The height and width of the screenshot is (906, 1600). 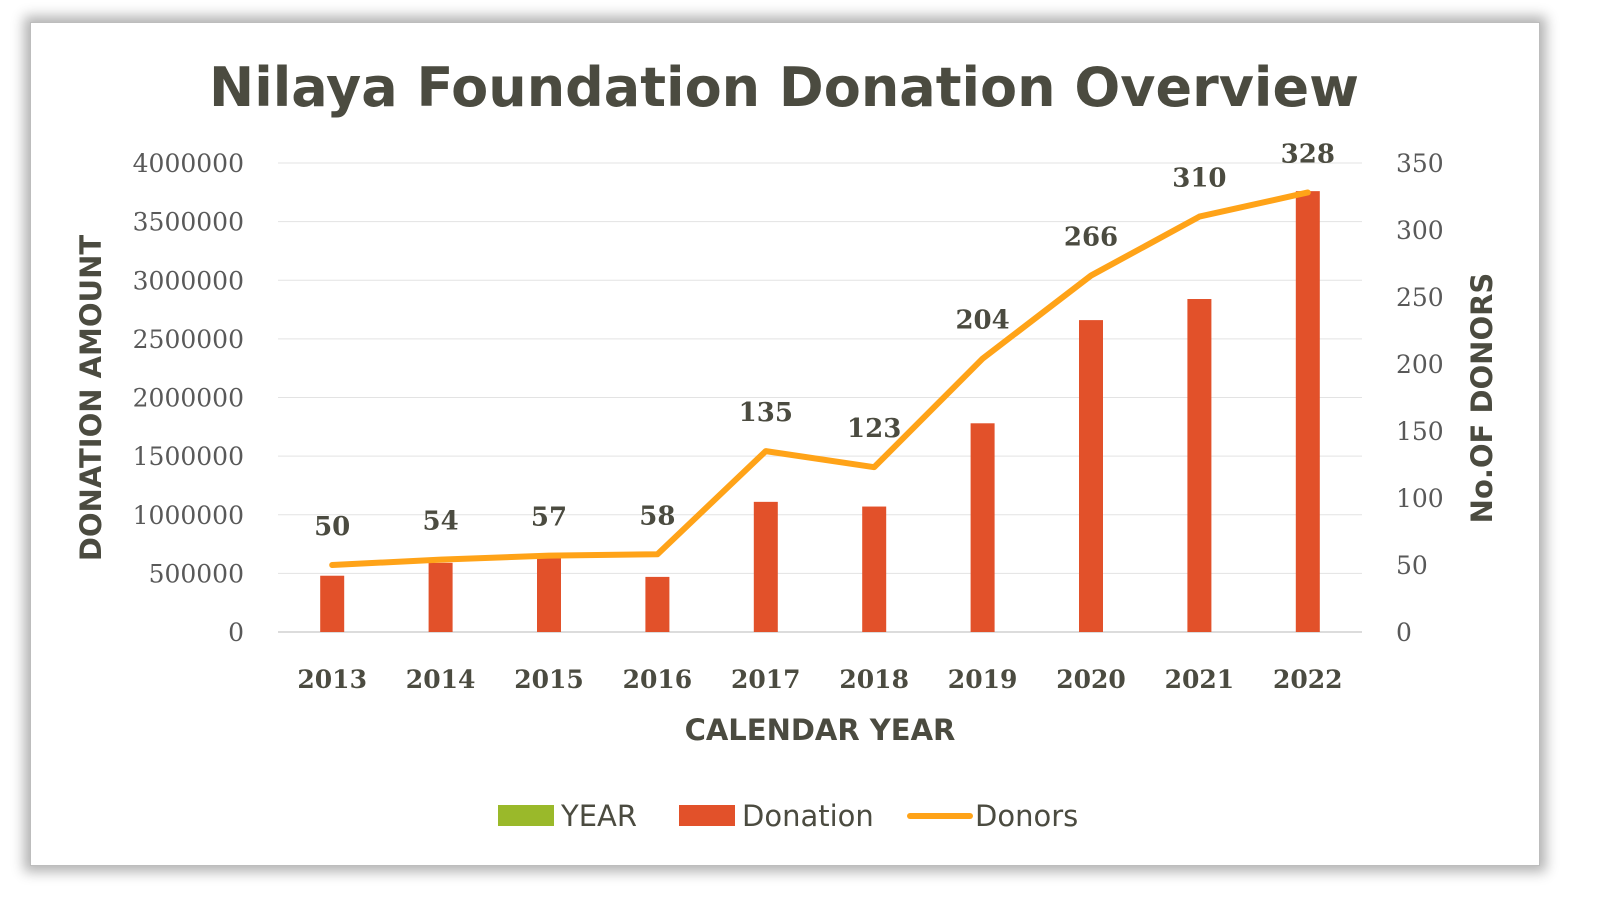 What do you see at coordinates (1420, 163) in the screenshot?
I see `y2-tick-label: 350` at bounding box center [1420, 163].